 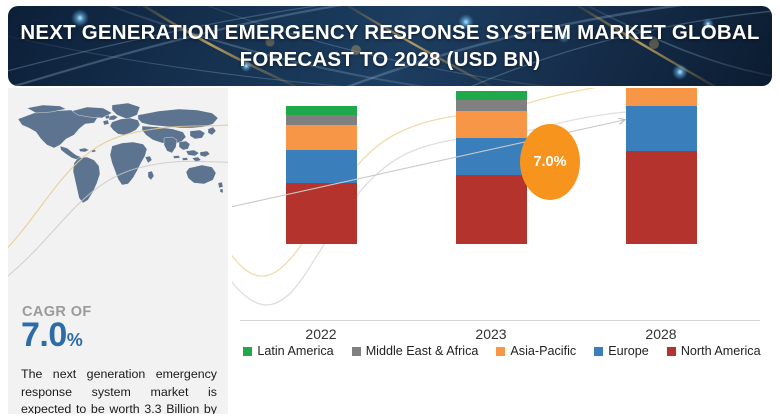 What do you see at coordinates (491, 209) in the screenshot?
I see `bar-segment-north-america-2023` at bounding box center [491, 209].